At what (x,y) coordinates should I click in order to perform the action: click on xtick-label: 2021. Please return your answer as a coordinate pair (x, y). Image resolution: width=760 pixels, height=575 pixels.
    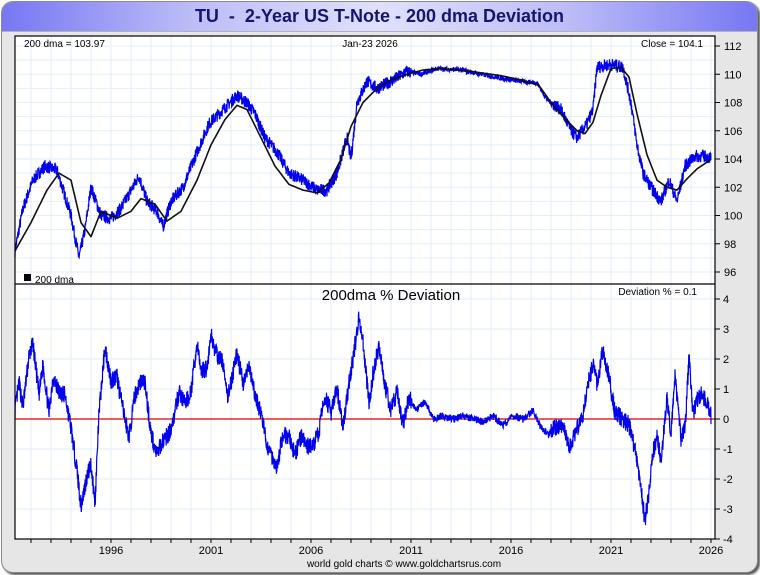
    Looking at the image, I should click on (611, 551).